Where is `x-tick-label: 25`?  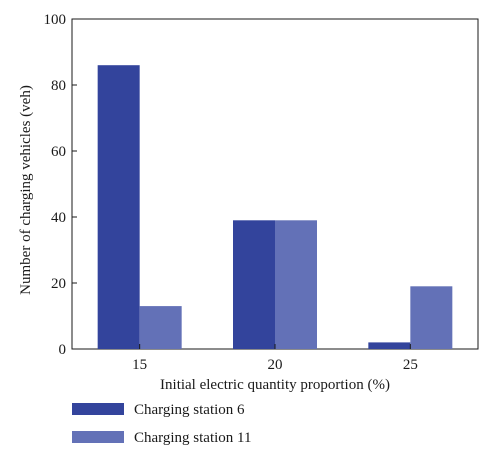 x-tick-label: 25 is located at coordinates (410, 365).